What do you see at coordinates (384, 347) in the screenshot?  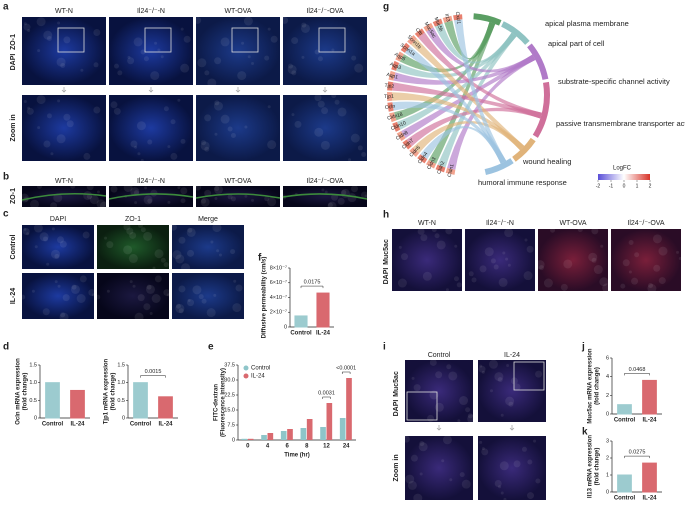 I see `label: i` at bounding box center [384, 347].